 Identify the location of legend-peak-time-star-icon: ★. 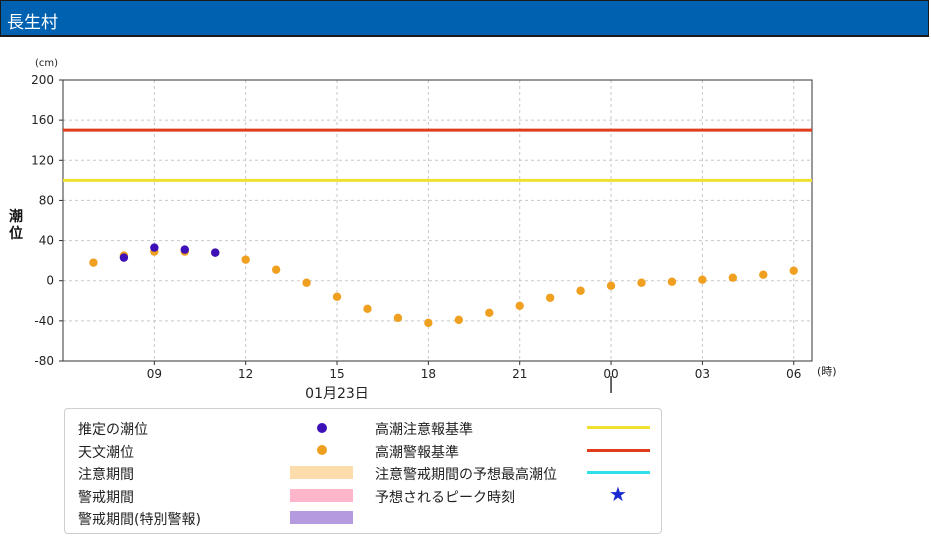
(618, 494).